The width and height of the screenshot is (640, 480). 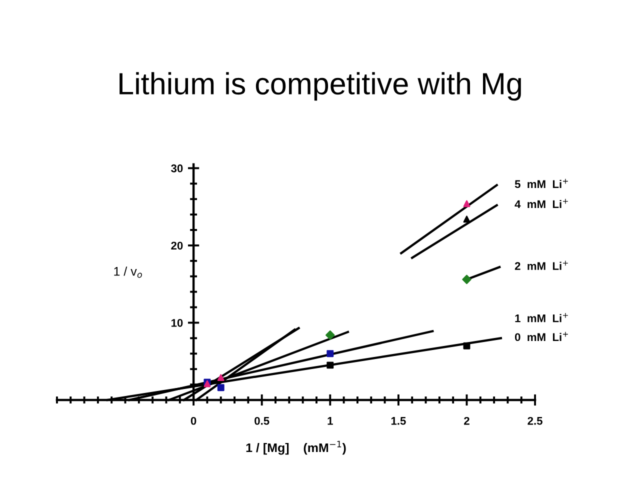 I want to click on chart-title: Lithium is competitive with Mg, so click(x=320, y=86).